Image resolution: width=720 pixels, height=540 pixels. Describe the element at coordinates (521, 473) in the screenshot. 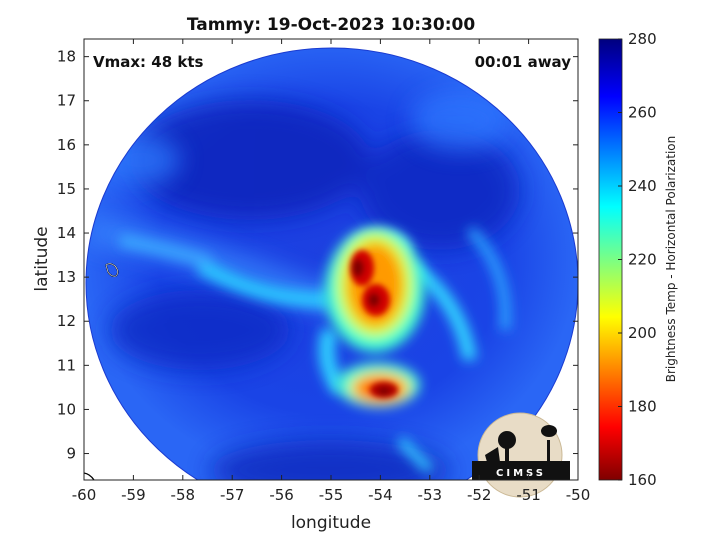

I see `cimss-logo-text: CIMSS` at that location.